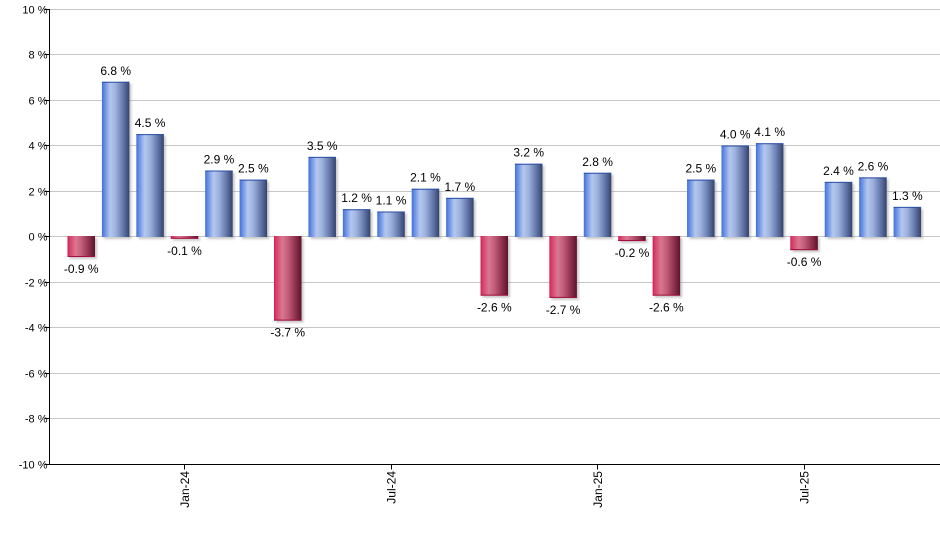 The height and width of the screenshot is (550, 940). Describe the element at coordinates (356, 198) in the screenshot. I see `svg-text: 1.2 %` at that location.